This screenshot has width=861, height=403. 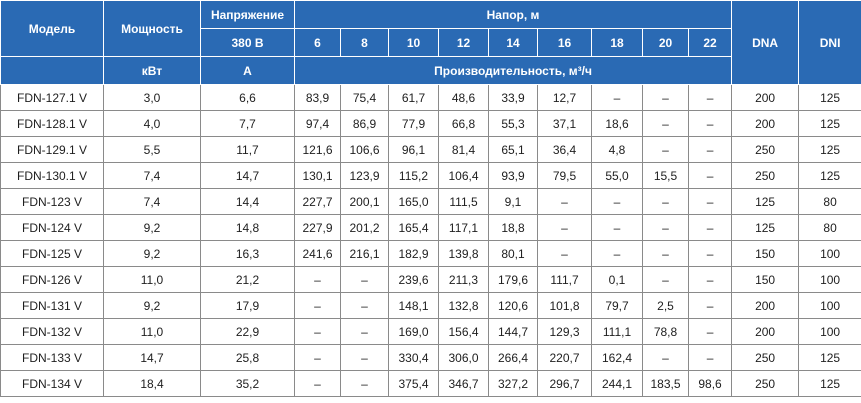 What do you see at coordinates (463, 123) in the screenshot?
I see `cell-flow: 66,8` at bounding box center [463, 123].